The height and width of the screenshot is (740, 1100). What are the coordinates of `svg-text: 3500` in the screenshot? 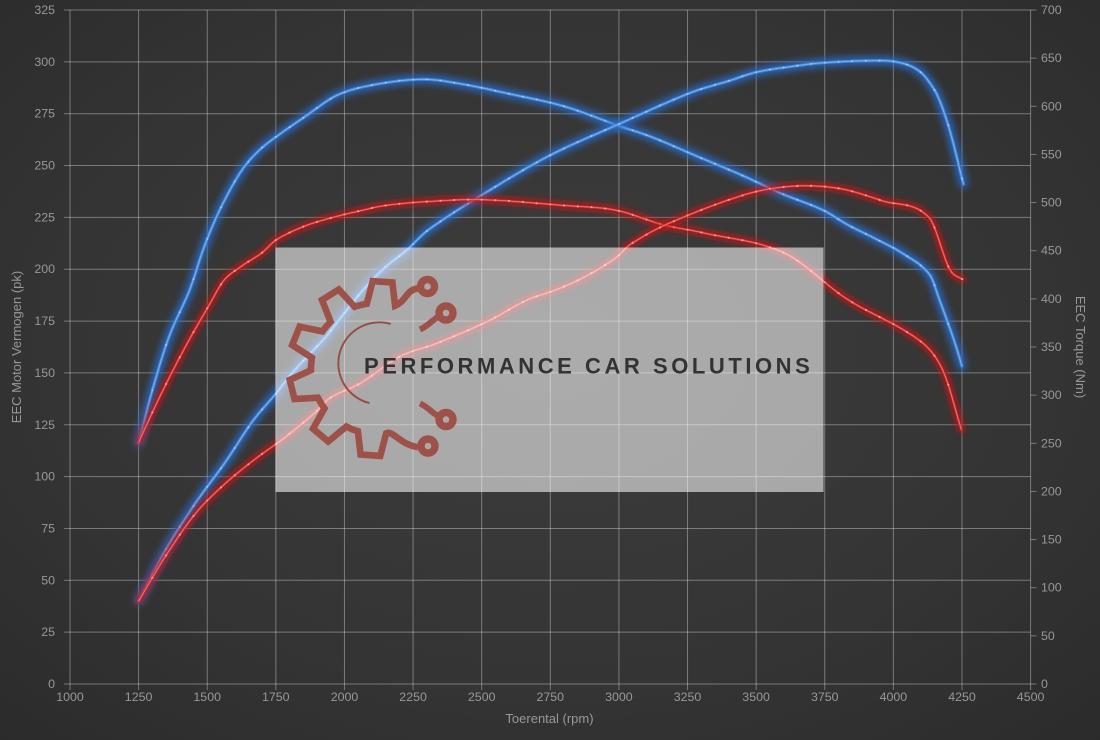 It's located at (756, 697).